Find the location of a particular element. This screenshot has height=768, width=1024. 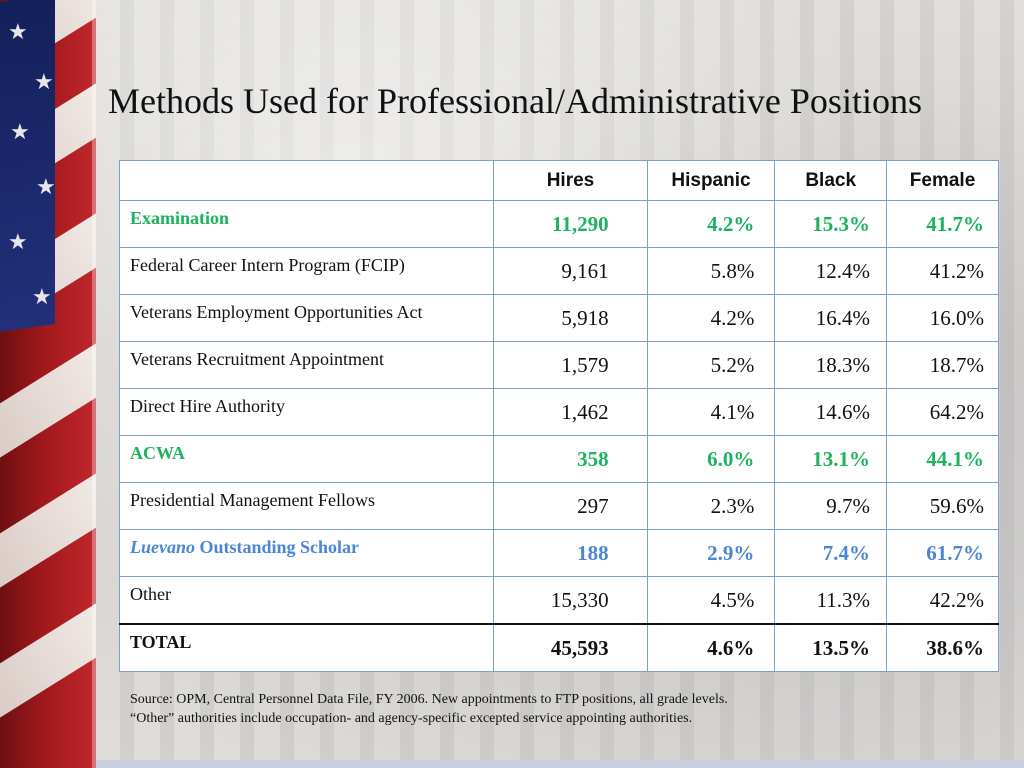

row-label: Veterans Employment Opportunities Act is located at coordinates (306, 318).